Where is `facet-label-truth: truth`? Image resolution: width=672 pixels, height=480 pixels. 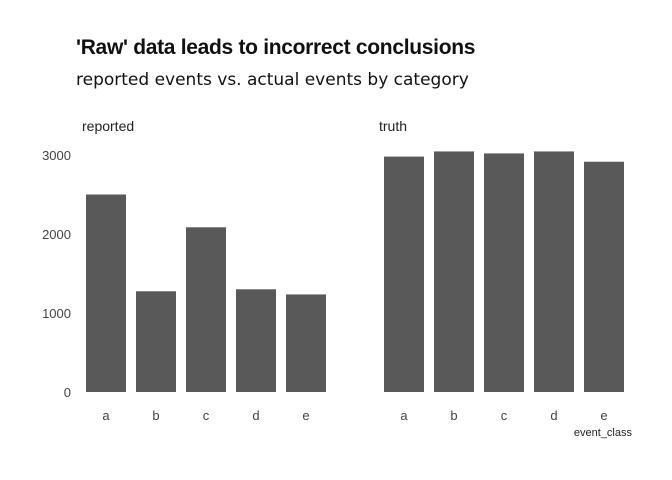
facet-label-truth: truth is located at coordinates (393, 126).